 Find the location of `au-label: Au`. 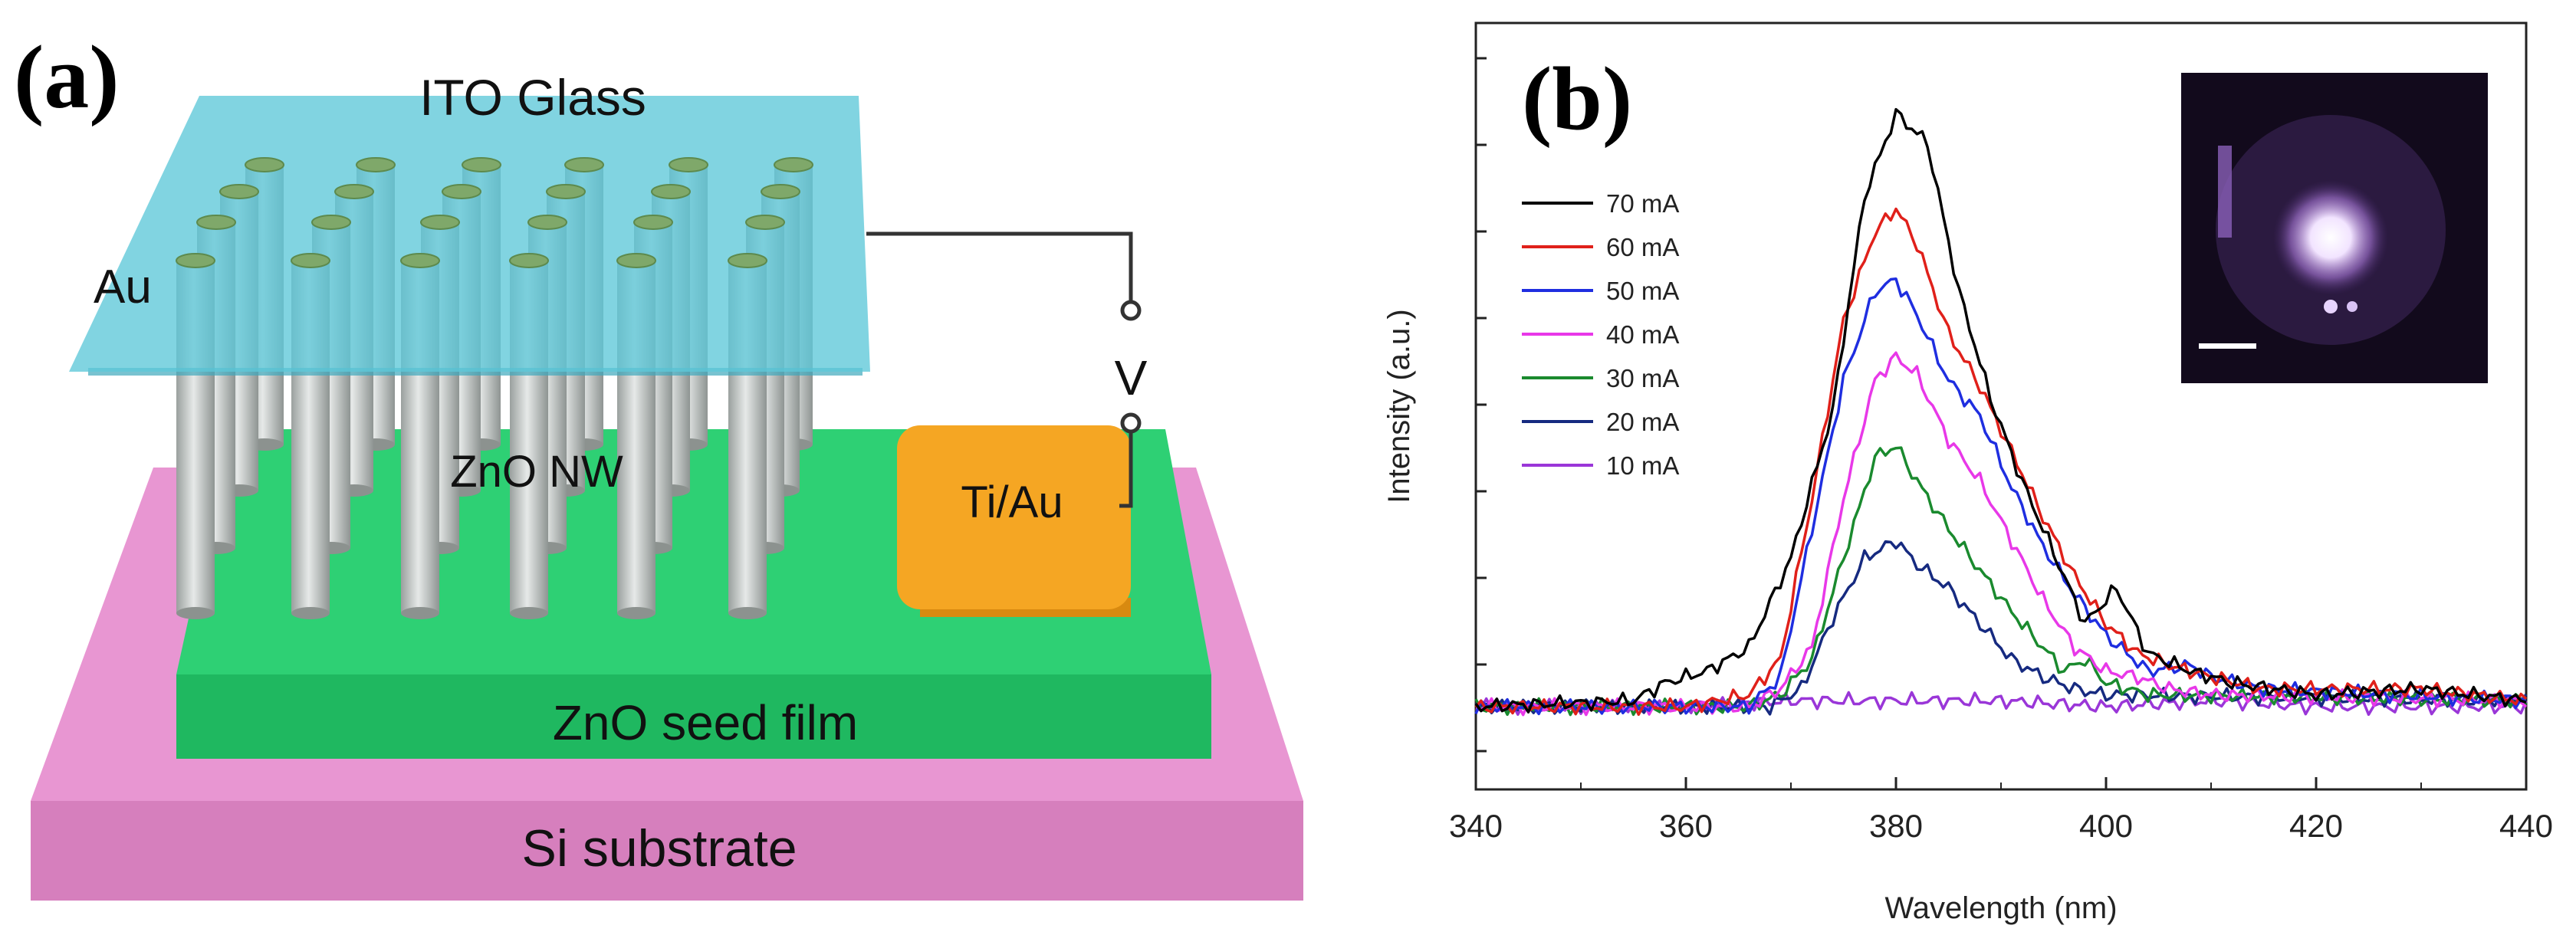

au-label: Au is located at coordinates (123, 287).